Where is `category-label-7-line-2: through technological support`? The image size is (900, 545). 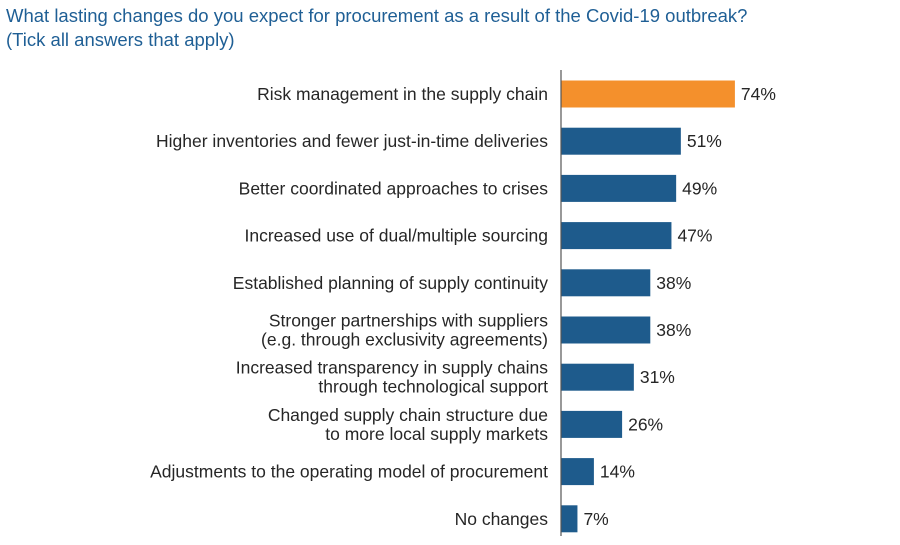
category-label-7-line-2: through technological support is located at coordinates (433, 387).